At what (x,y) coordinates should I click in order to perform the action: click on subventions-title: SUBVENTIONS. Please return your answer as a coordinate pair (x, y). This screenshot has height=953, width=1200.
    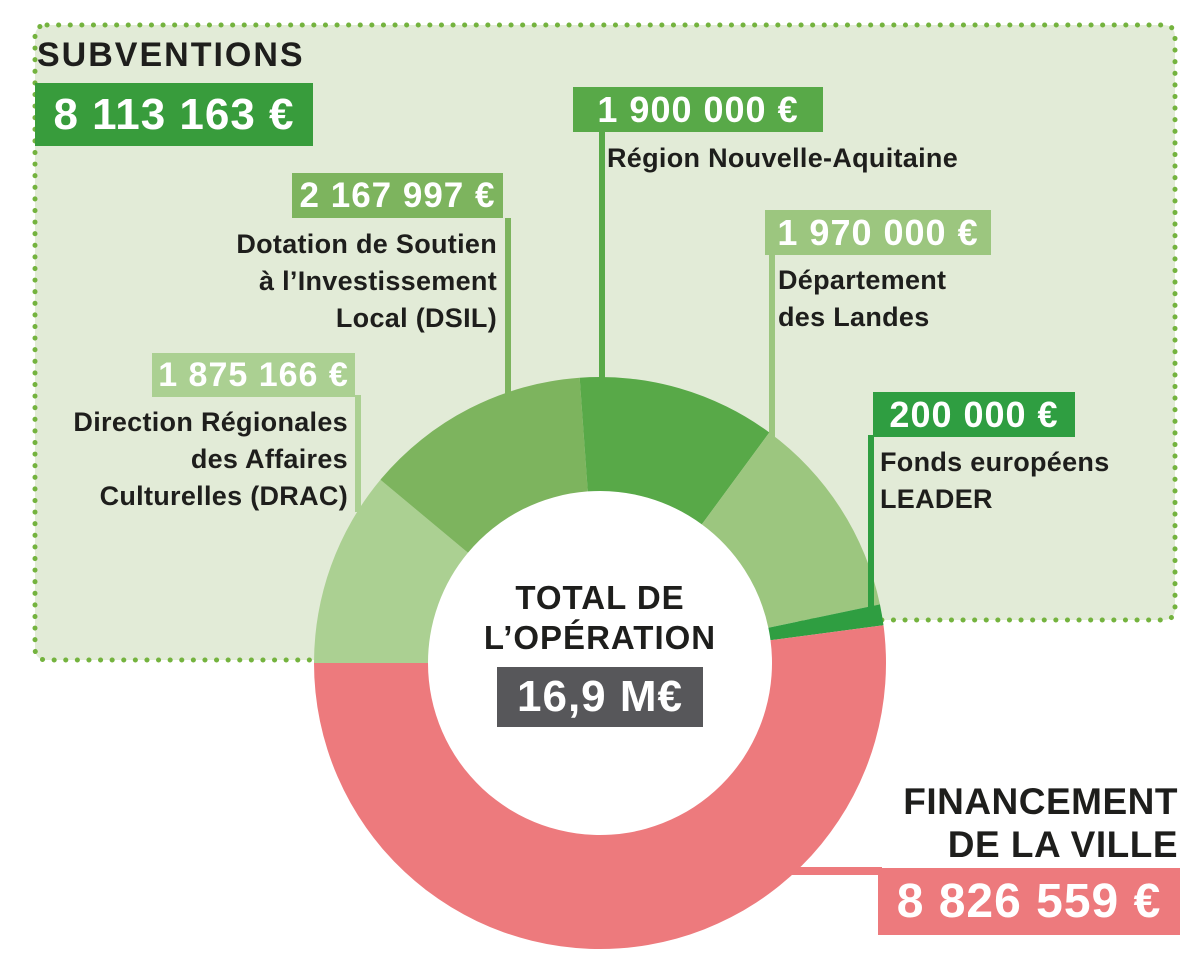
    Looking at the image, I should click on (171, 55).